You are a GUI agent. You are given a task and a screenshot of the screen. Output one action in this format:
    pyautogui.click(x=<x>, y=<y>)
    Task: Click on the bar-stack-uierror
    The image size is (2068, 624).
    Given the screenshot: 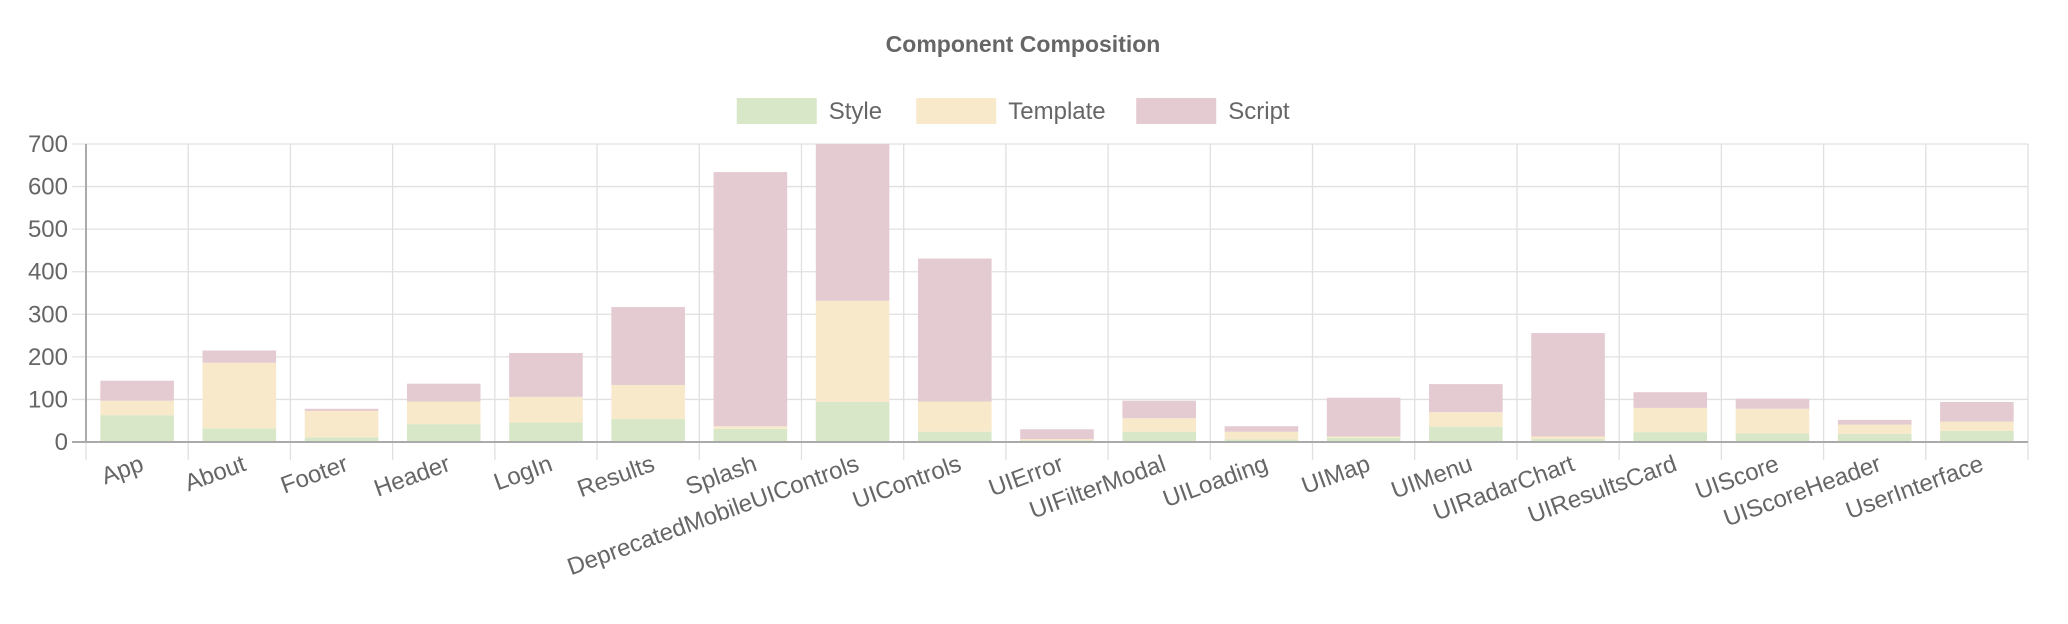 What is the action you would take?
    pyautogui.click(x=1057, y=435)
    